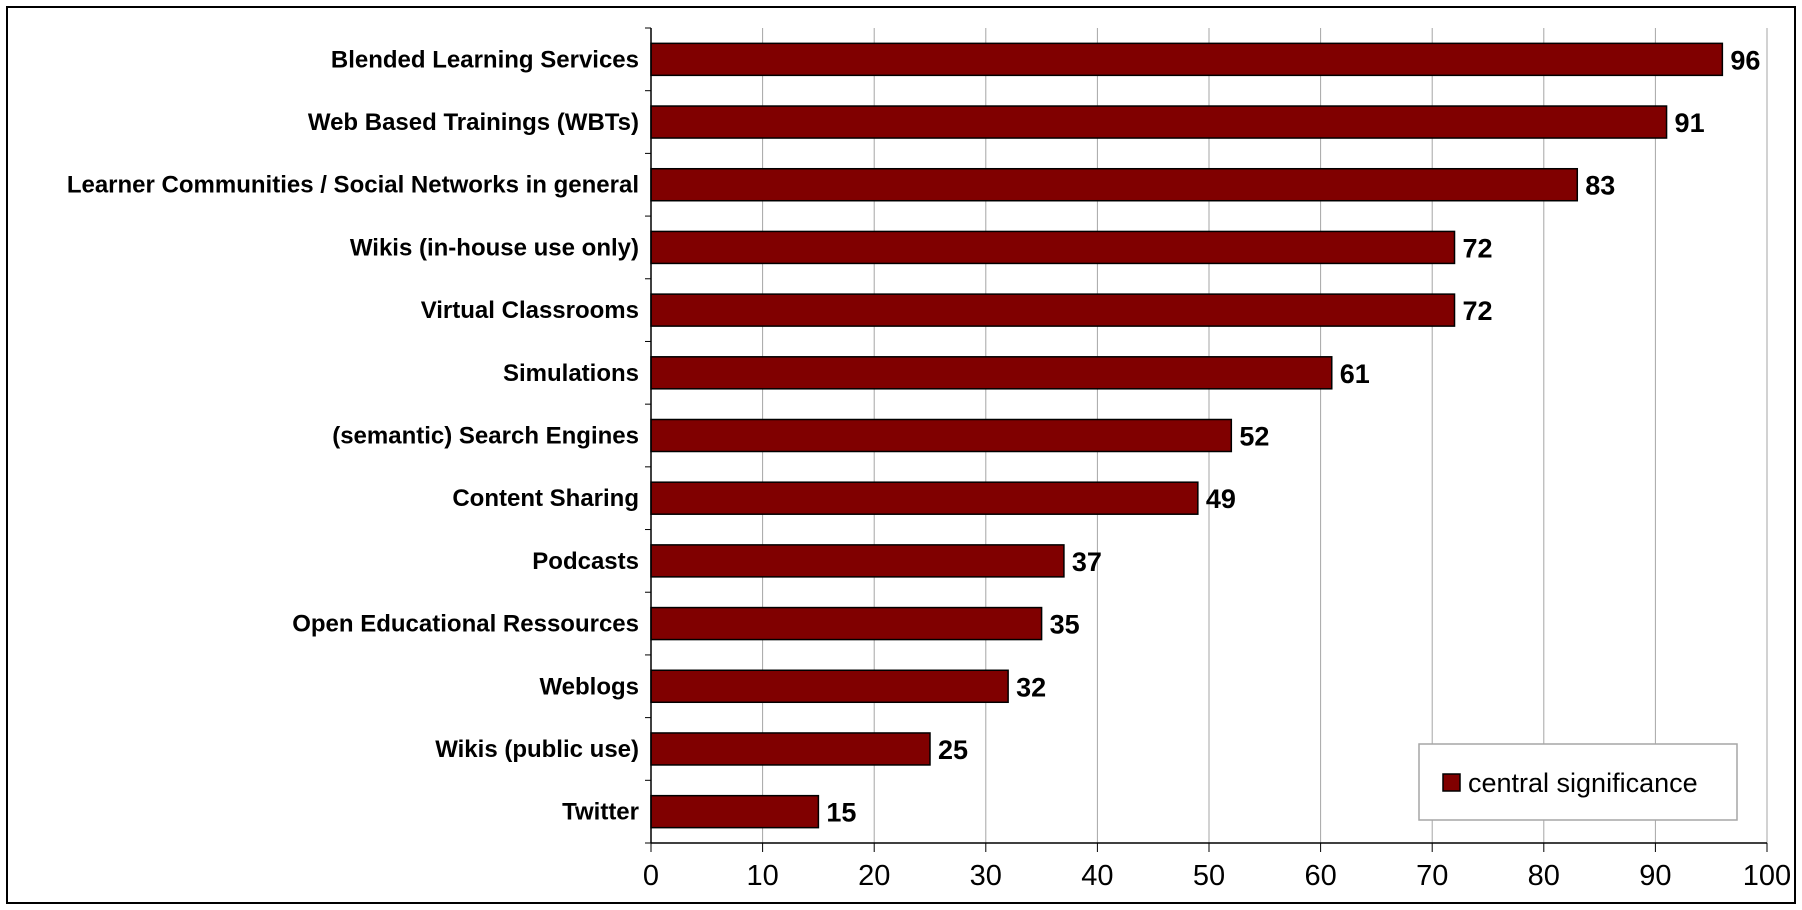  What do you see at coordinates (600, 812) in the screenshot?
I see `category-label: Twitter` at bounding box center [600, 812].